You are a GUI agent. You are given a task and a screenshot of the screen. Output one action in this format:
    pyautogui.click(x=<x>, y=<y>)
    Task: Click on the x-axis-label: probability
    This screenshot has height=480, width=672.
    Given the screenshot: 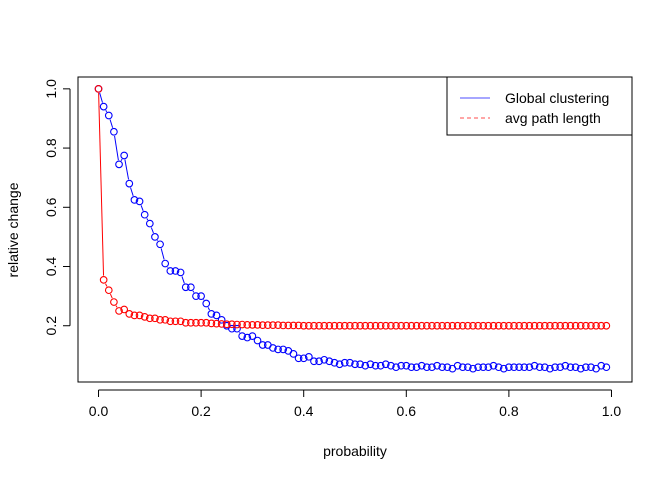 What is the action you would take?
    pyautogui.click(x=355, y=451)
    